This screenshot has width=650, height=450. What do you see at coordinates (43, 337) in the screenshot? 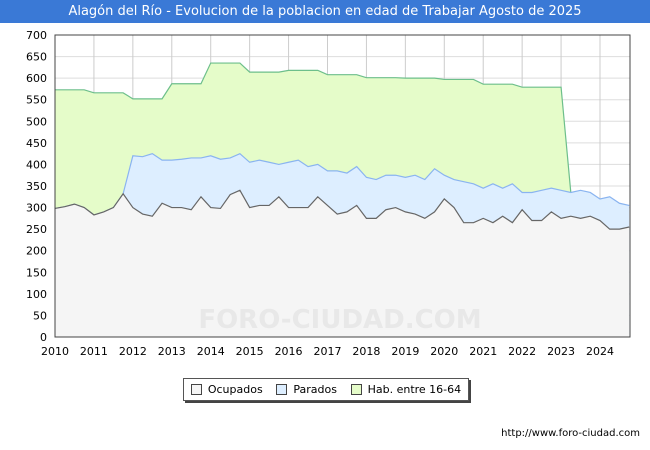
I see `y-tick-label: 0` at bounding box center [43, 337].